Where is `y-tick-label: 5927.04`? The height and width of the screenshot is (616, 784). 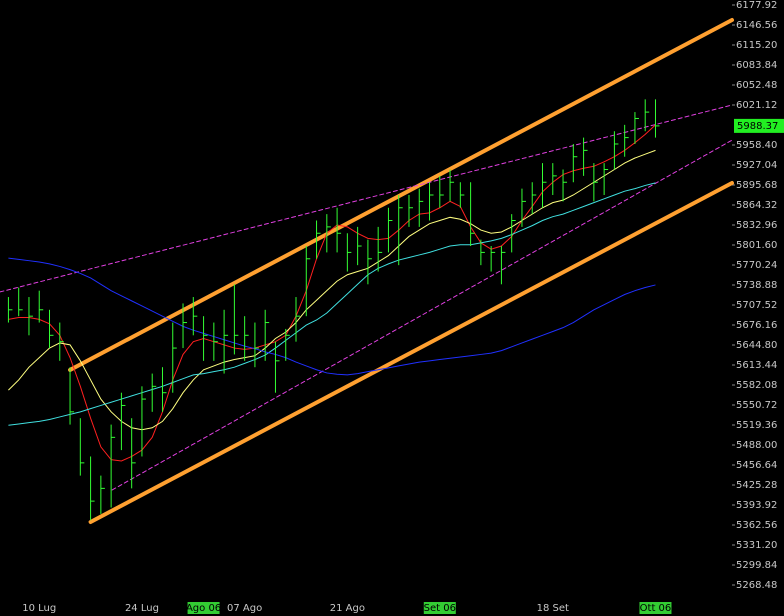 y-tick-label: 5927.04 is located at coordinates (756, 165).